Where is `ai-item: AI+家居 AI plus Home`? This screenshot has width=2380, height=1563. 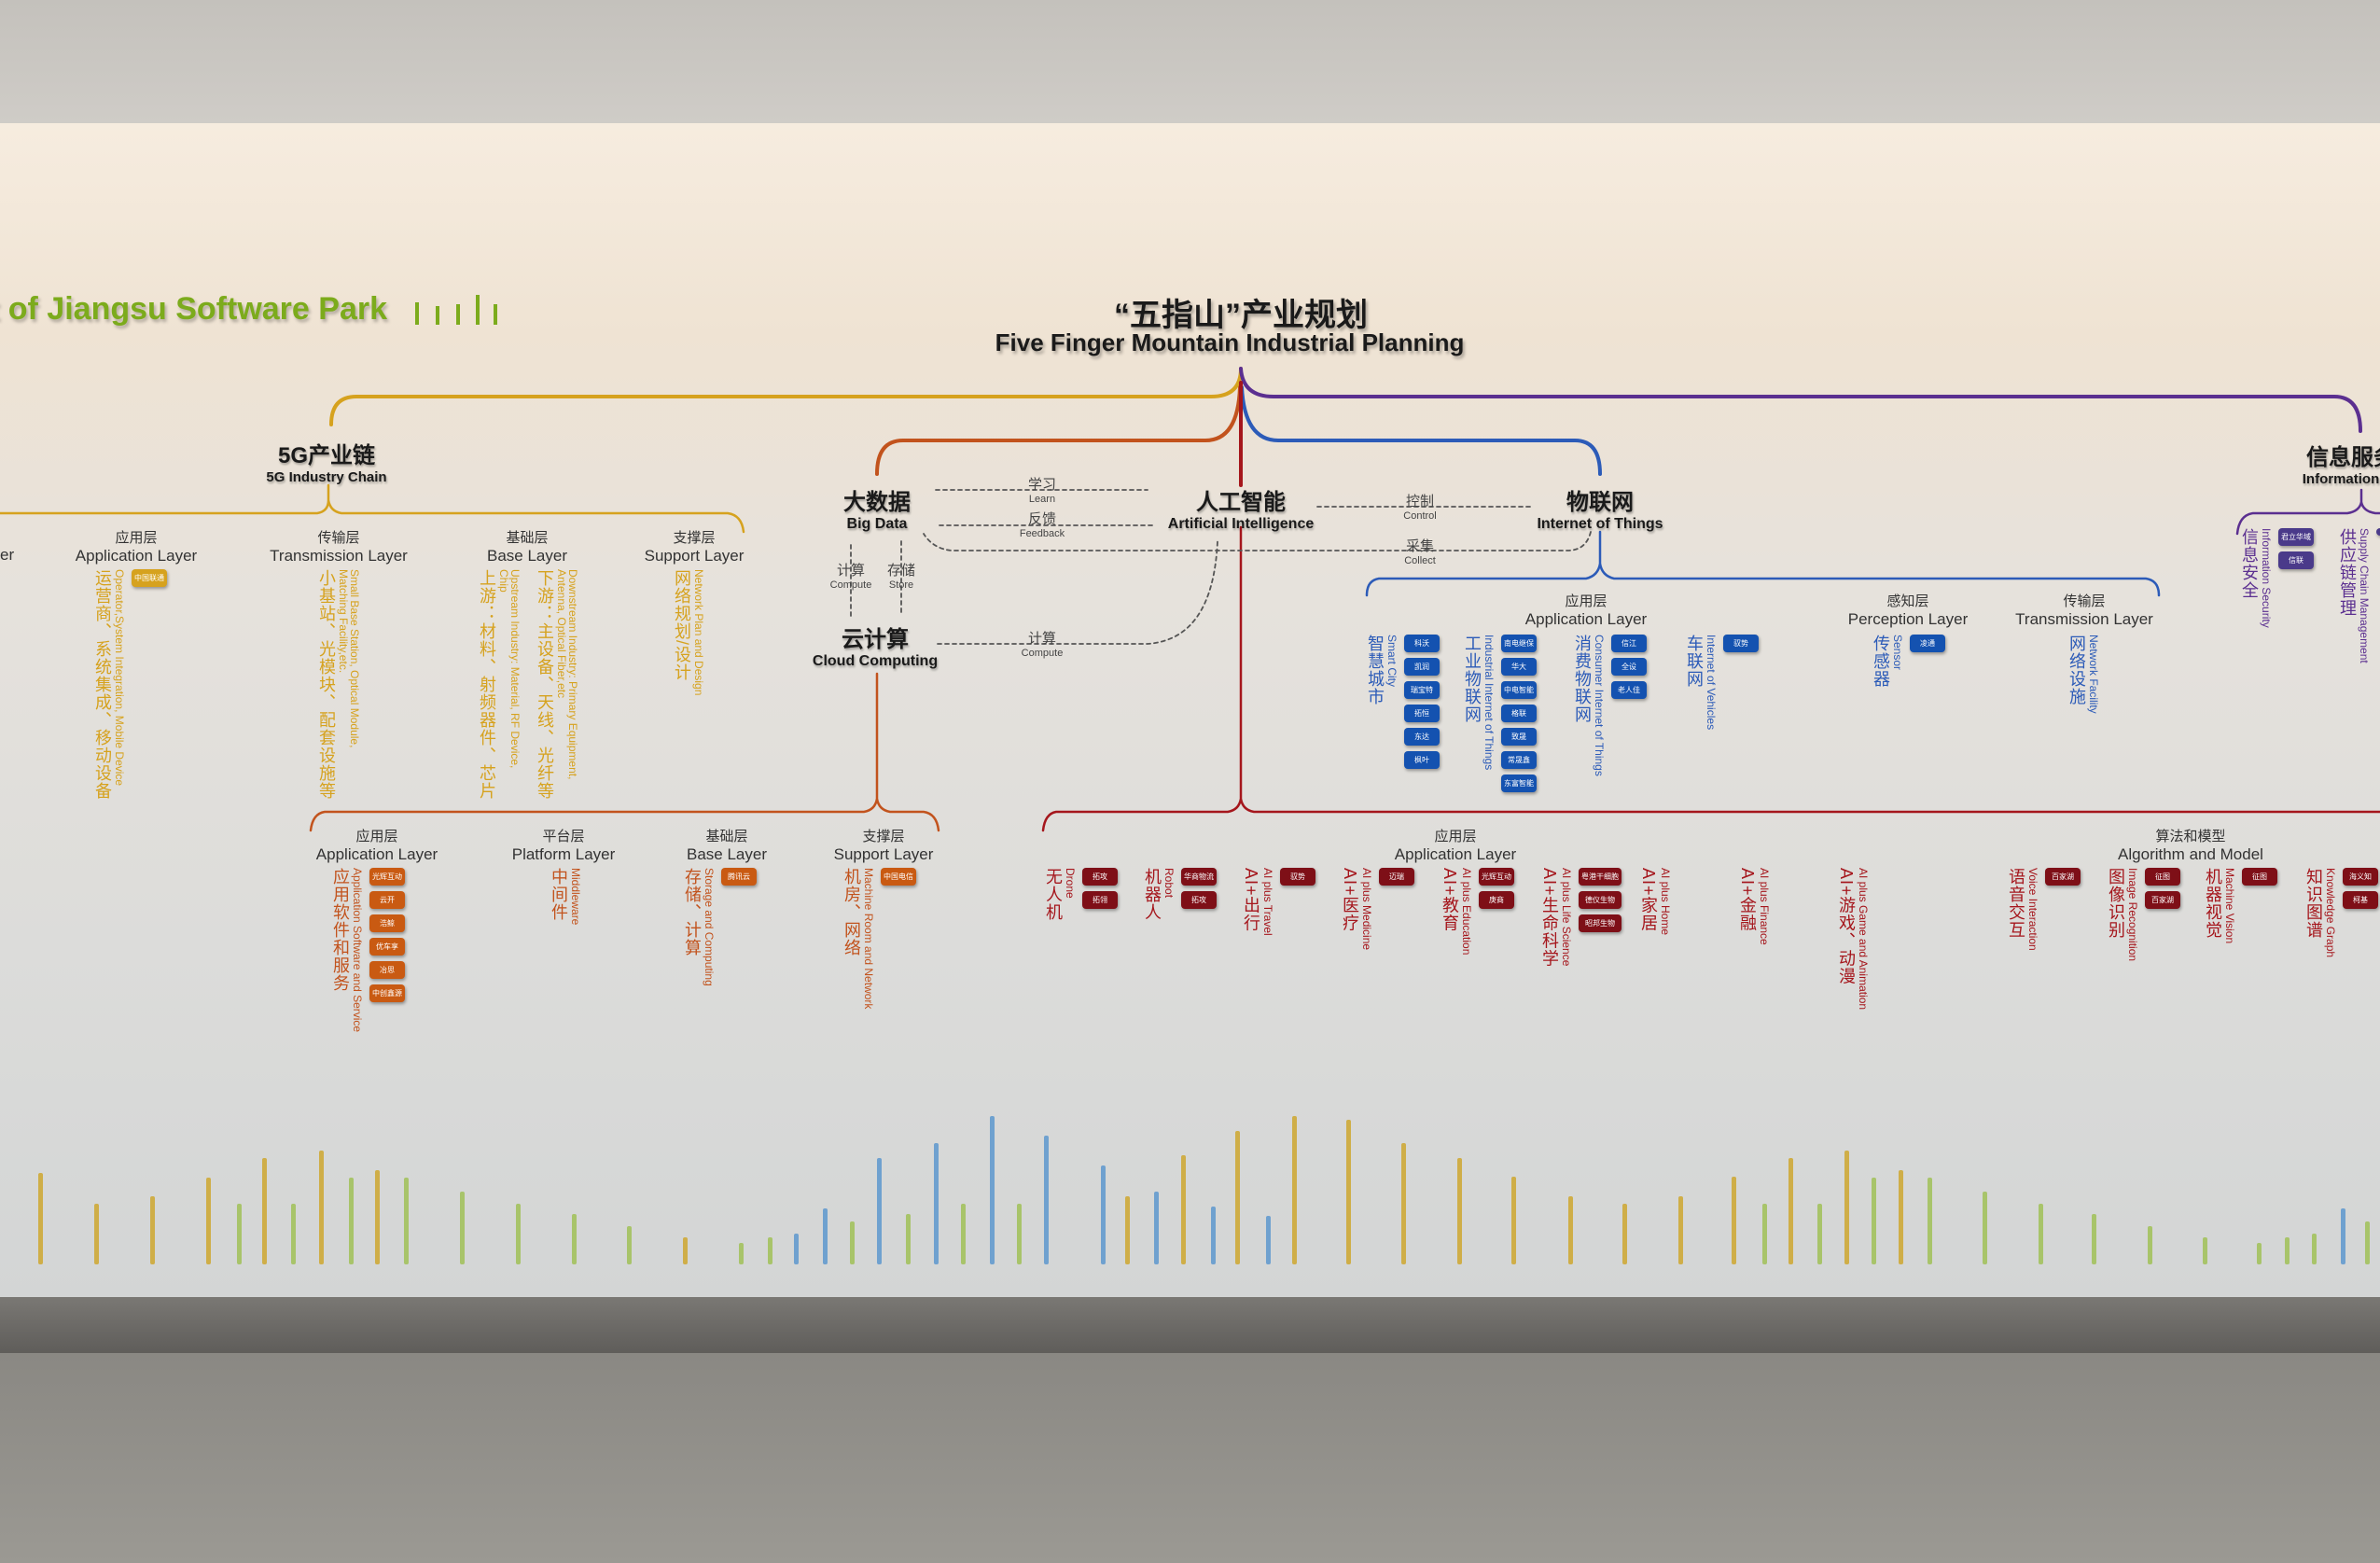
ai-item: AI+家居 AI plus Home is located at coordinates (1675, 901).